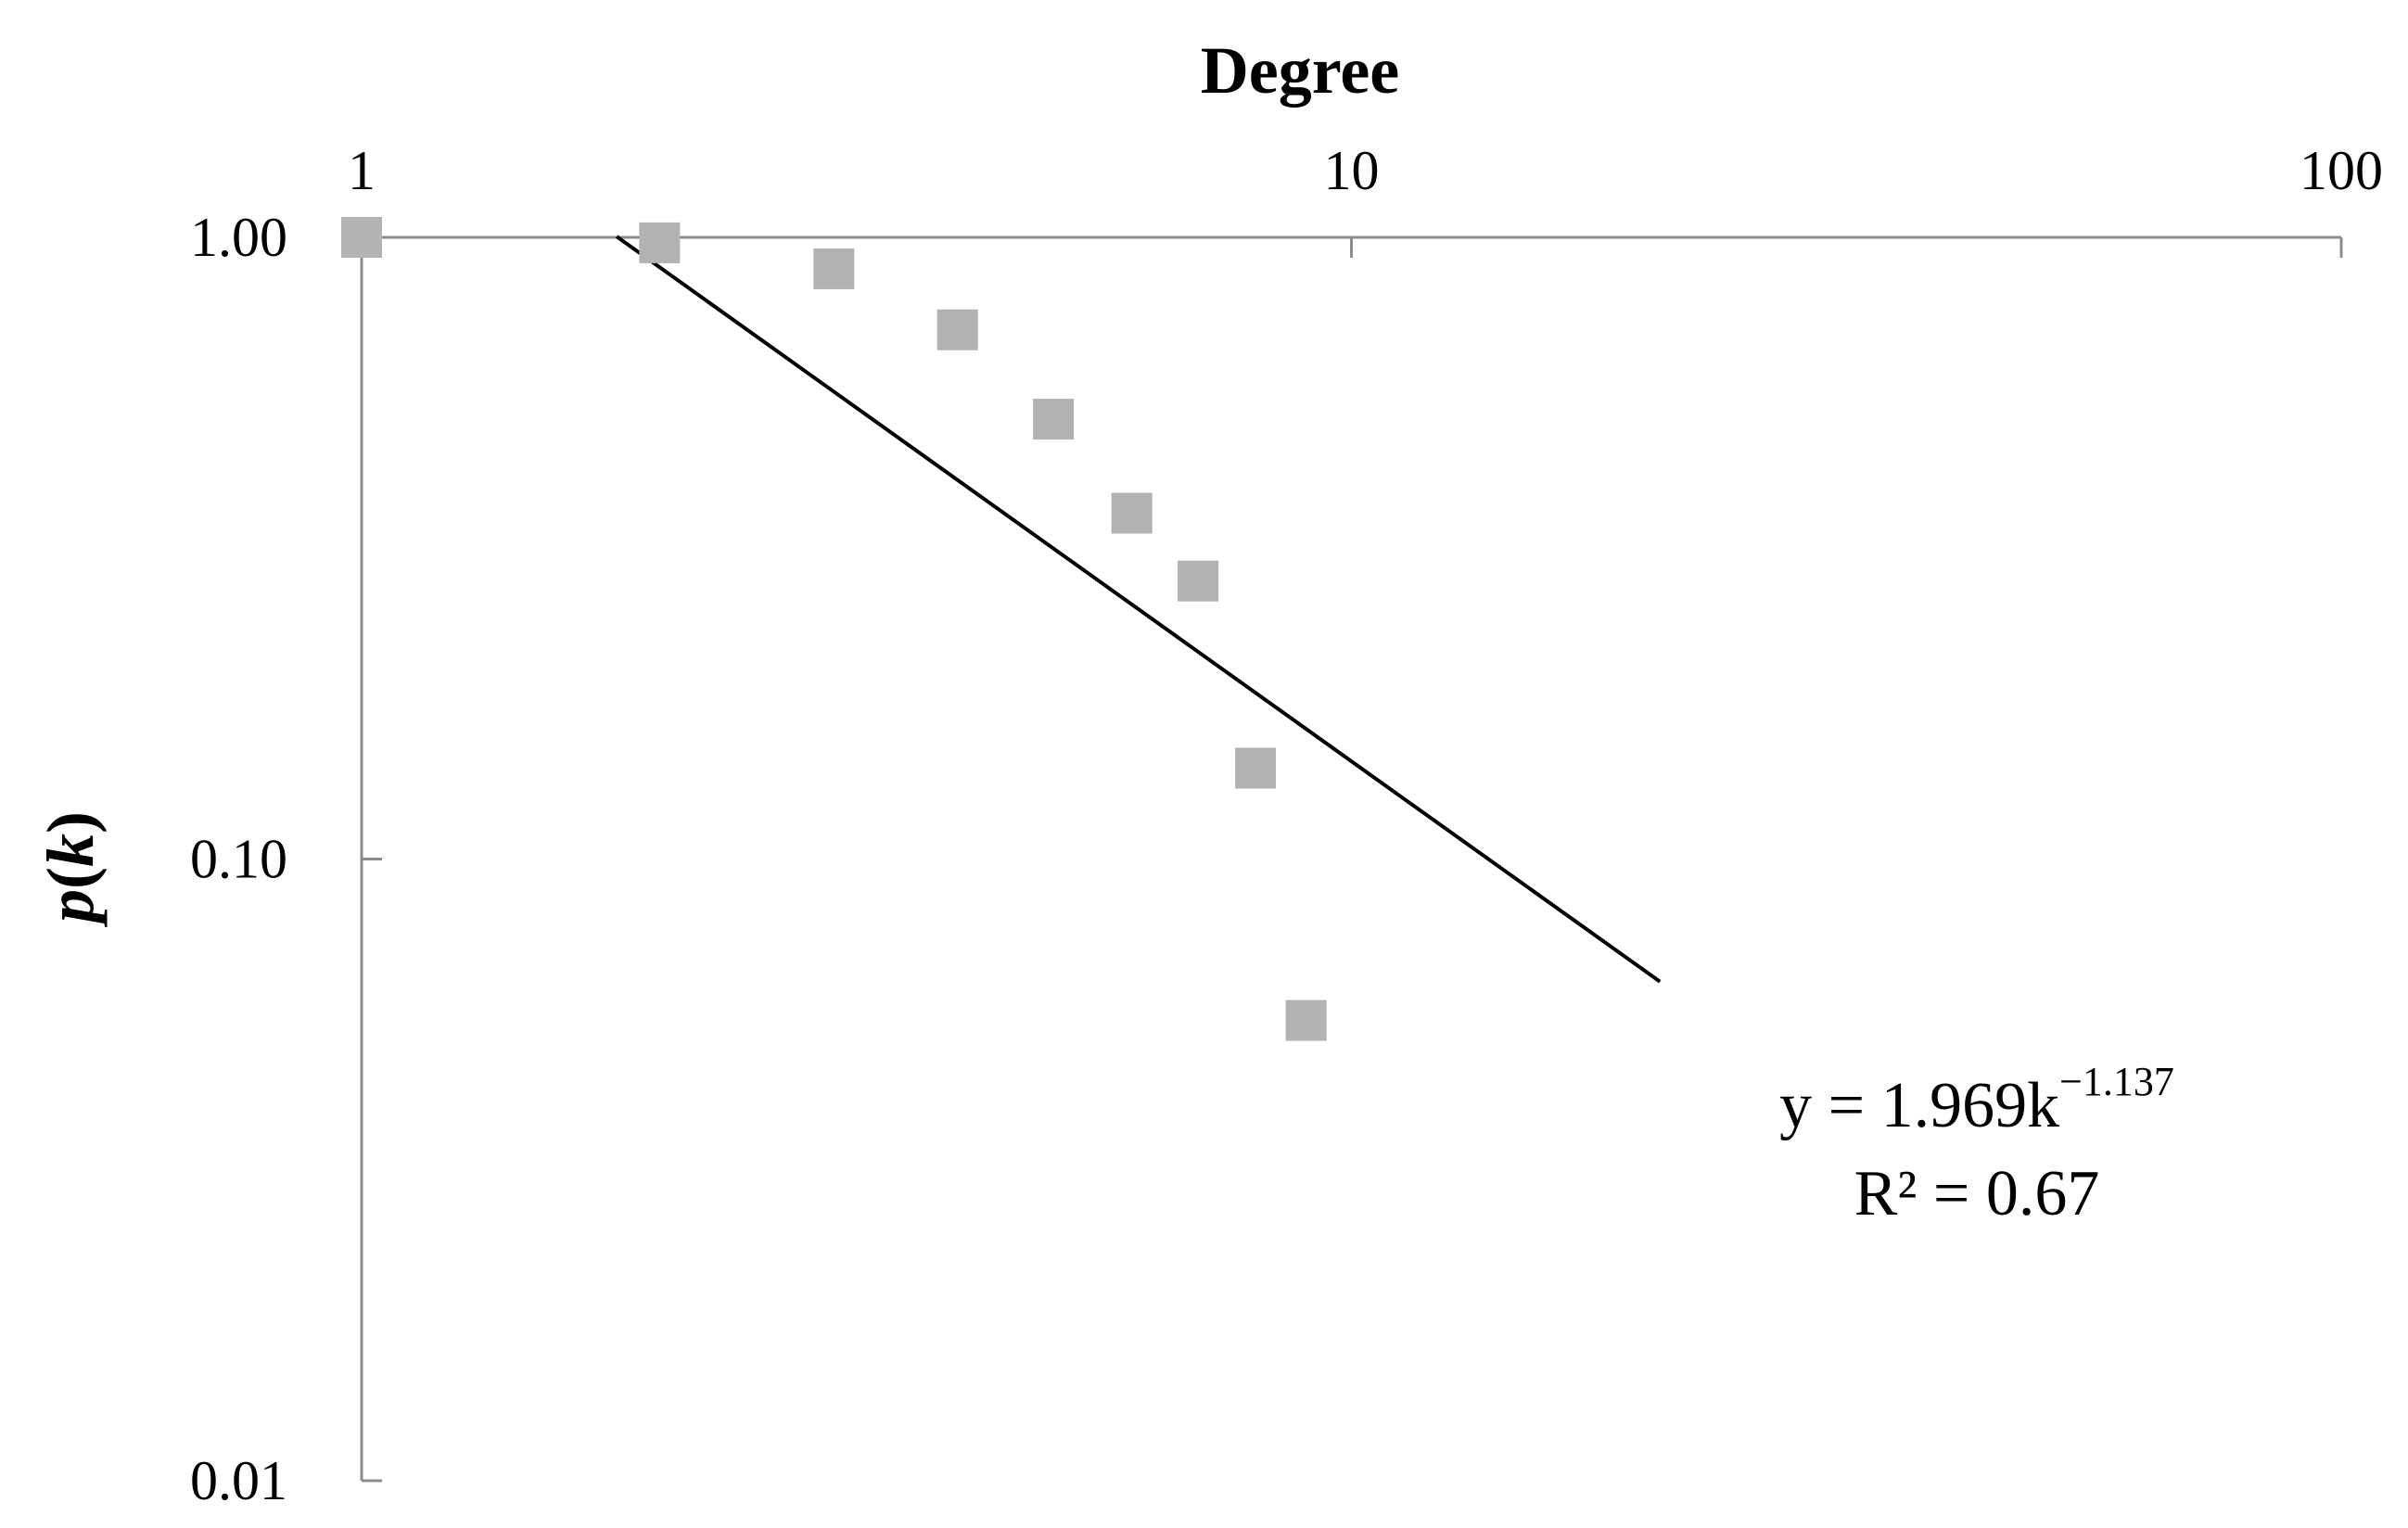 The width and height of the screenshot is (2408, 1528). What do you see at coordinates (362, 170) in the screenshot?
I see `x-tick-label: 1` at bounding box center [362, 170].